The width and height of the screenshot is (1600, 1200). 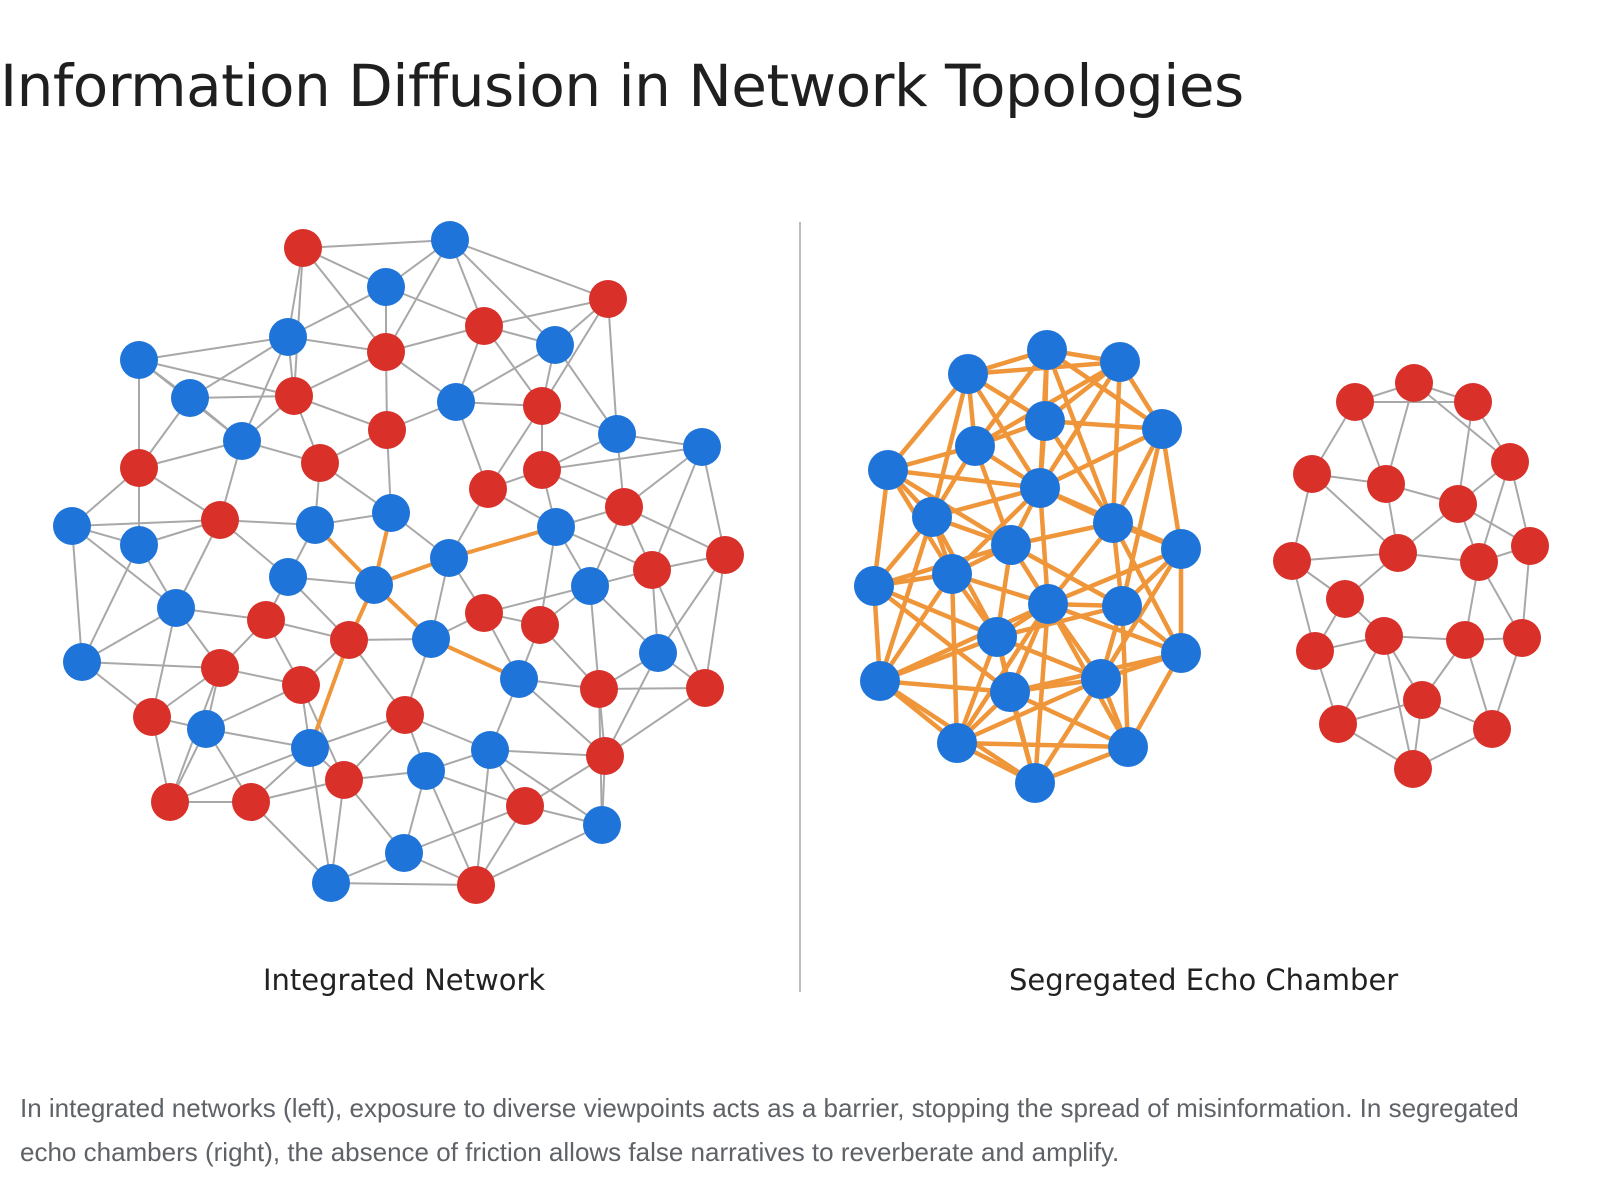 What do you see at coordinates (1355, 513) in the screenshot?
I see `red-cluster-edge` at bounding box center [1355, 513].